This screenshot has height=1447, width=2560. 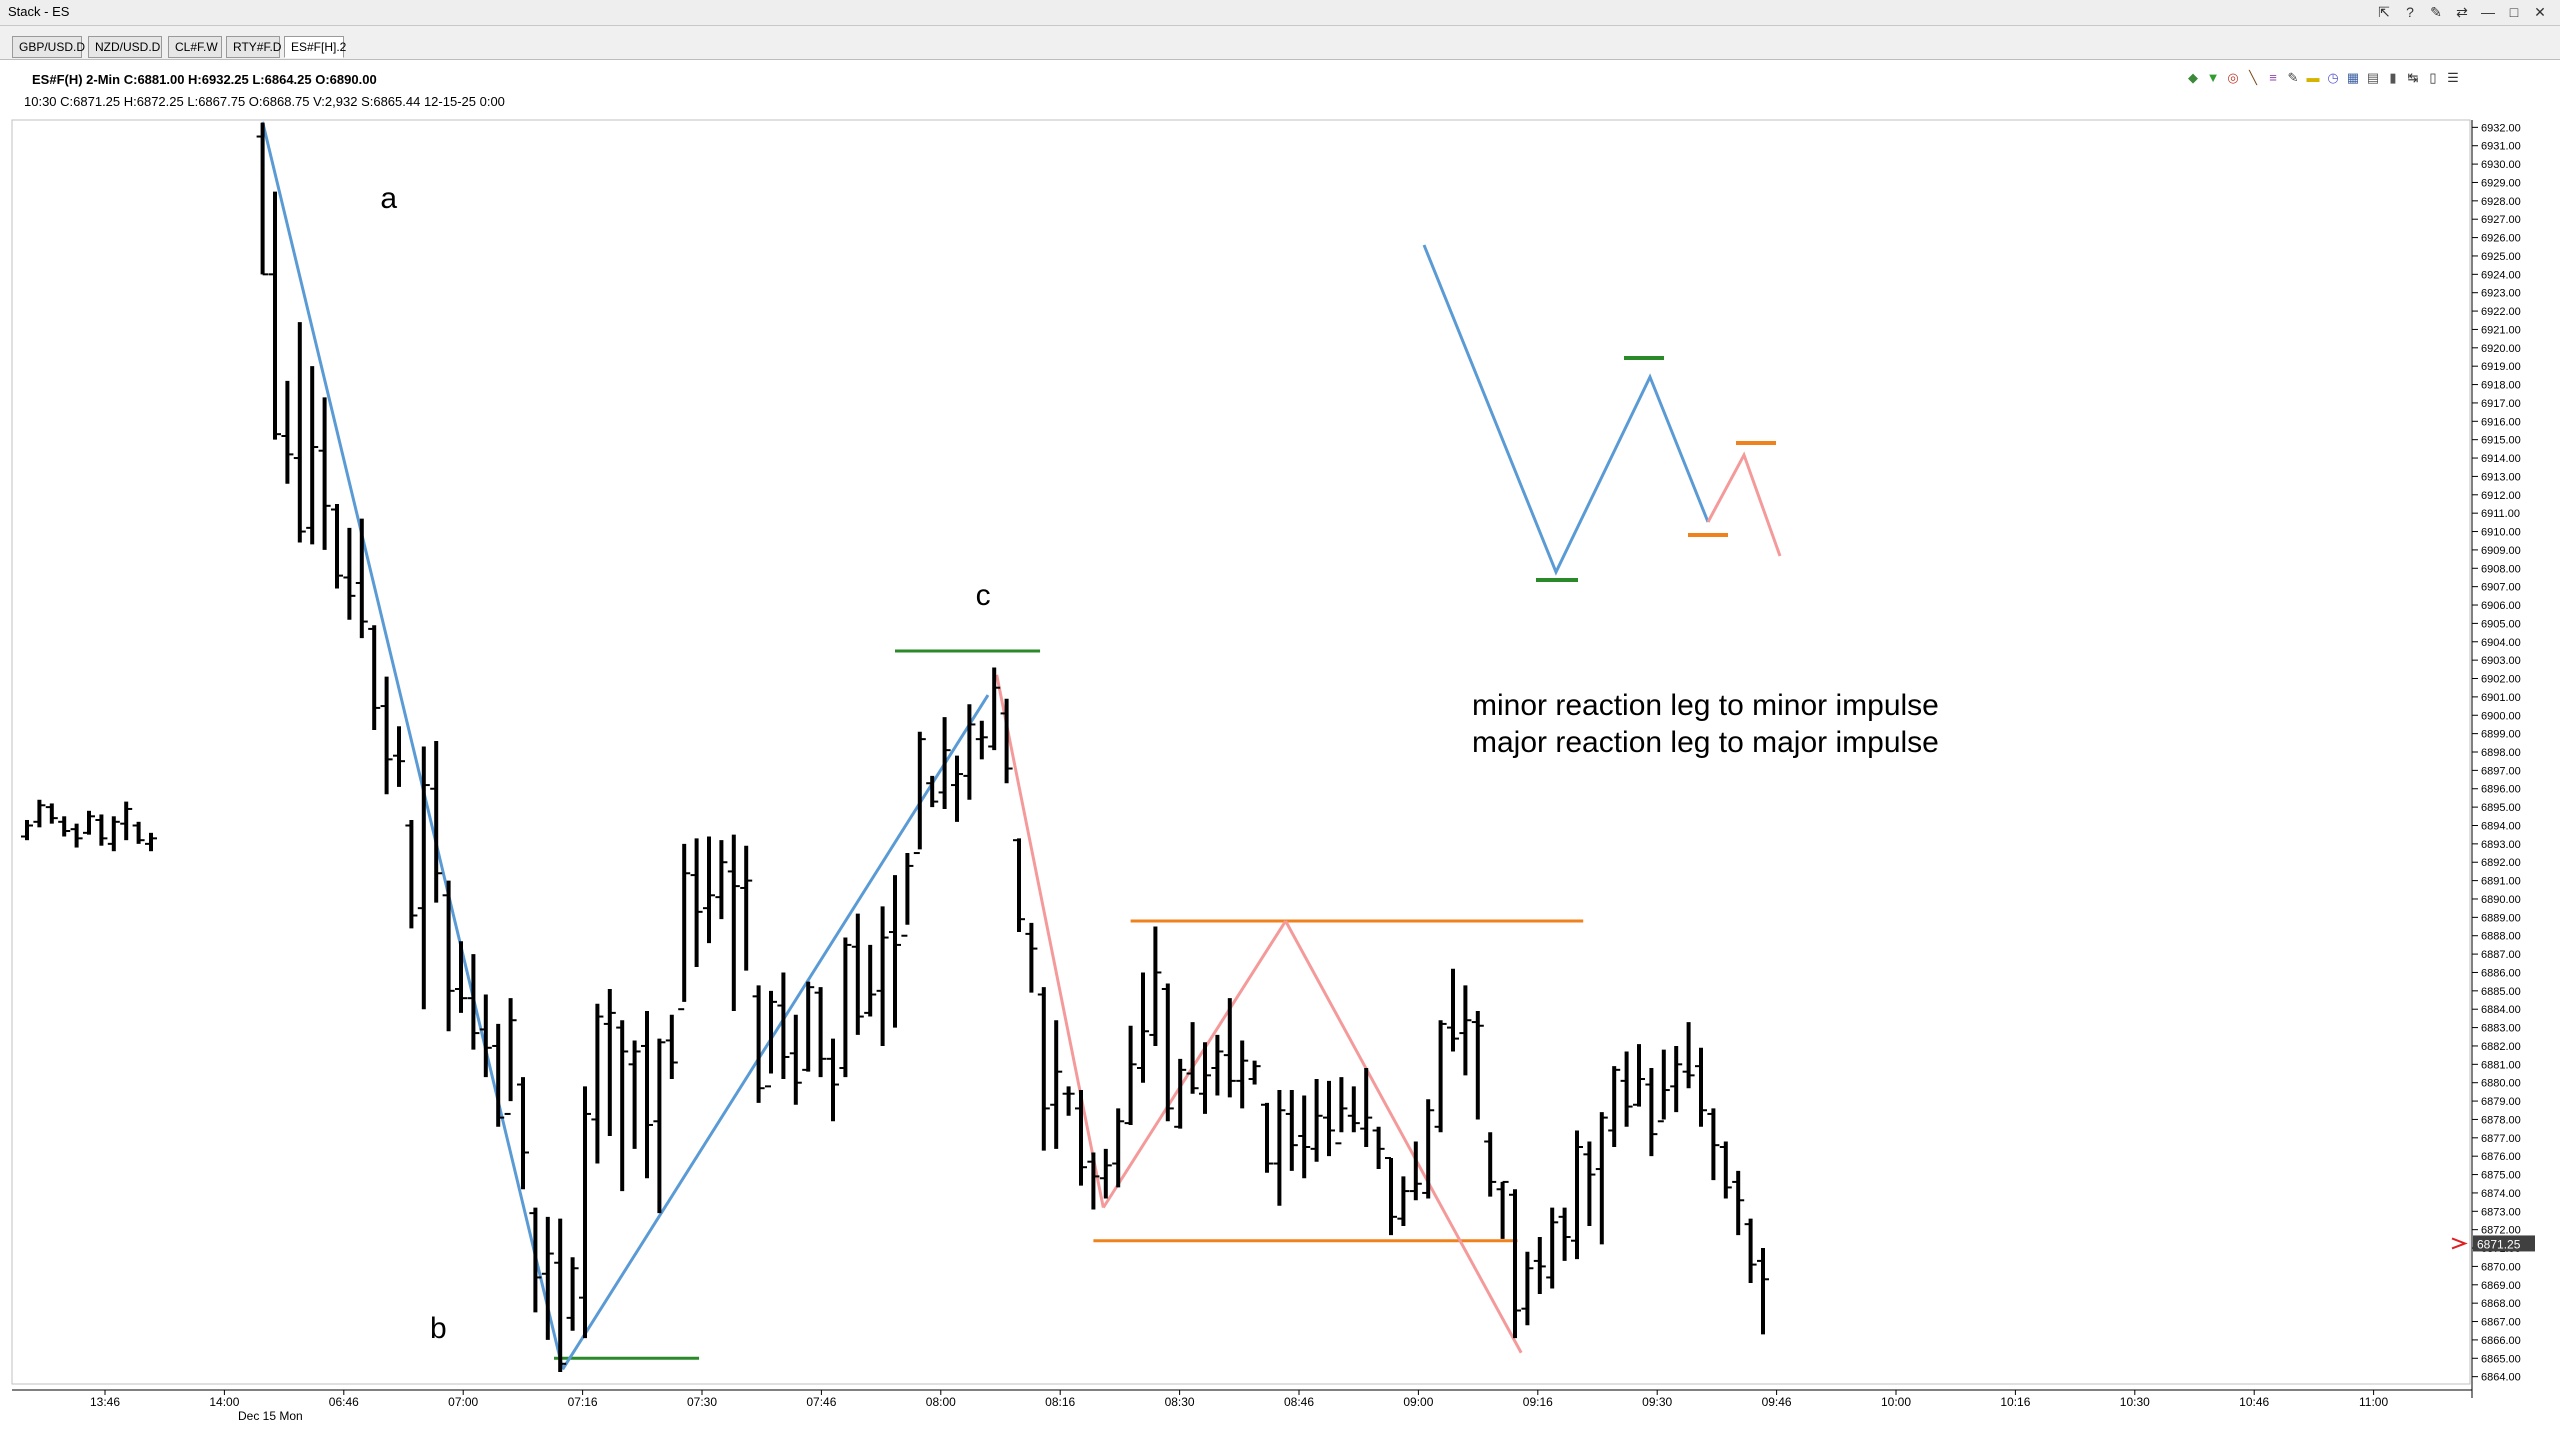 What do you see at coordinates (2501, 294) in the screenshot?
I see `price-tick-label: 6923.00` at bounding box center [2501, 294].